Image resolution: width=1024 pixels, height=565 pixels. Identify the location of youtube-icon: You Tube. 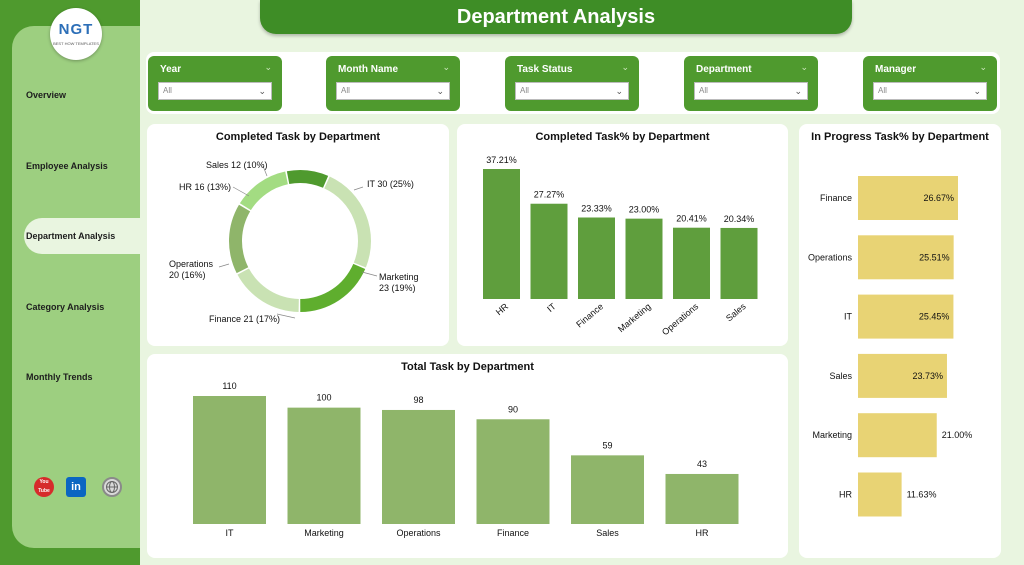
(44, 487).